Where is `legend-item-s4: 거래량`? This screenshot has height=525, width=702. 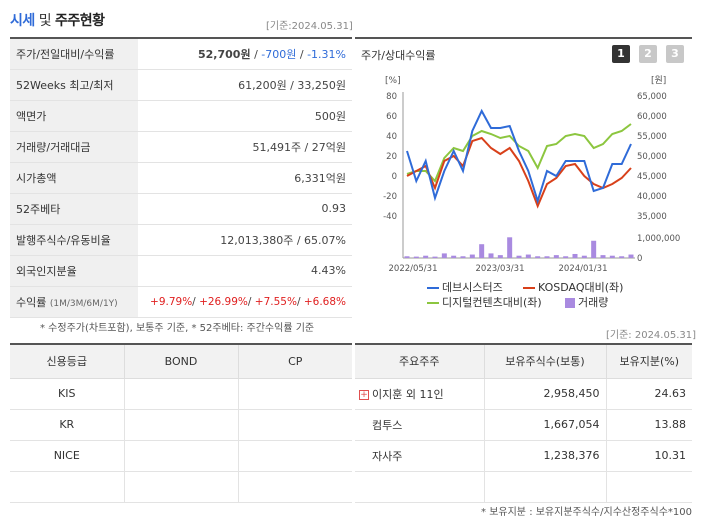
legend-item-s4: 거래량 is located at coordinates (586, 302).